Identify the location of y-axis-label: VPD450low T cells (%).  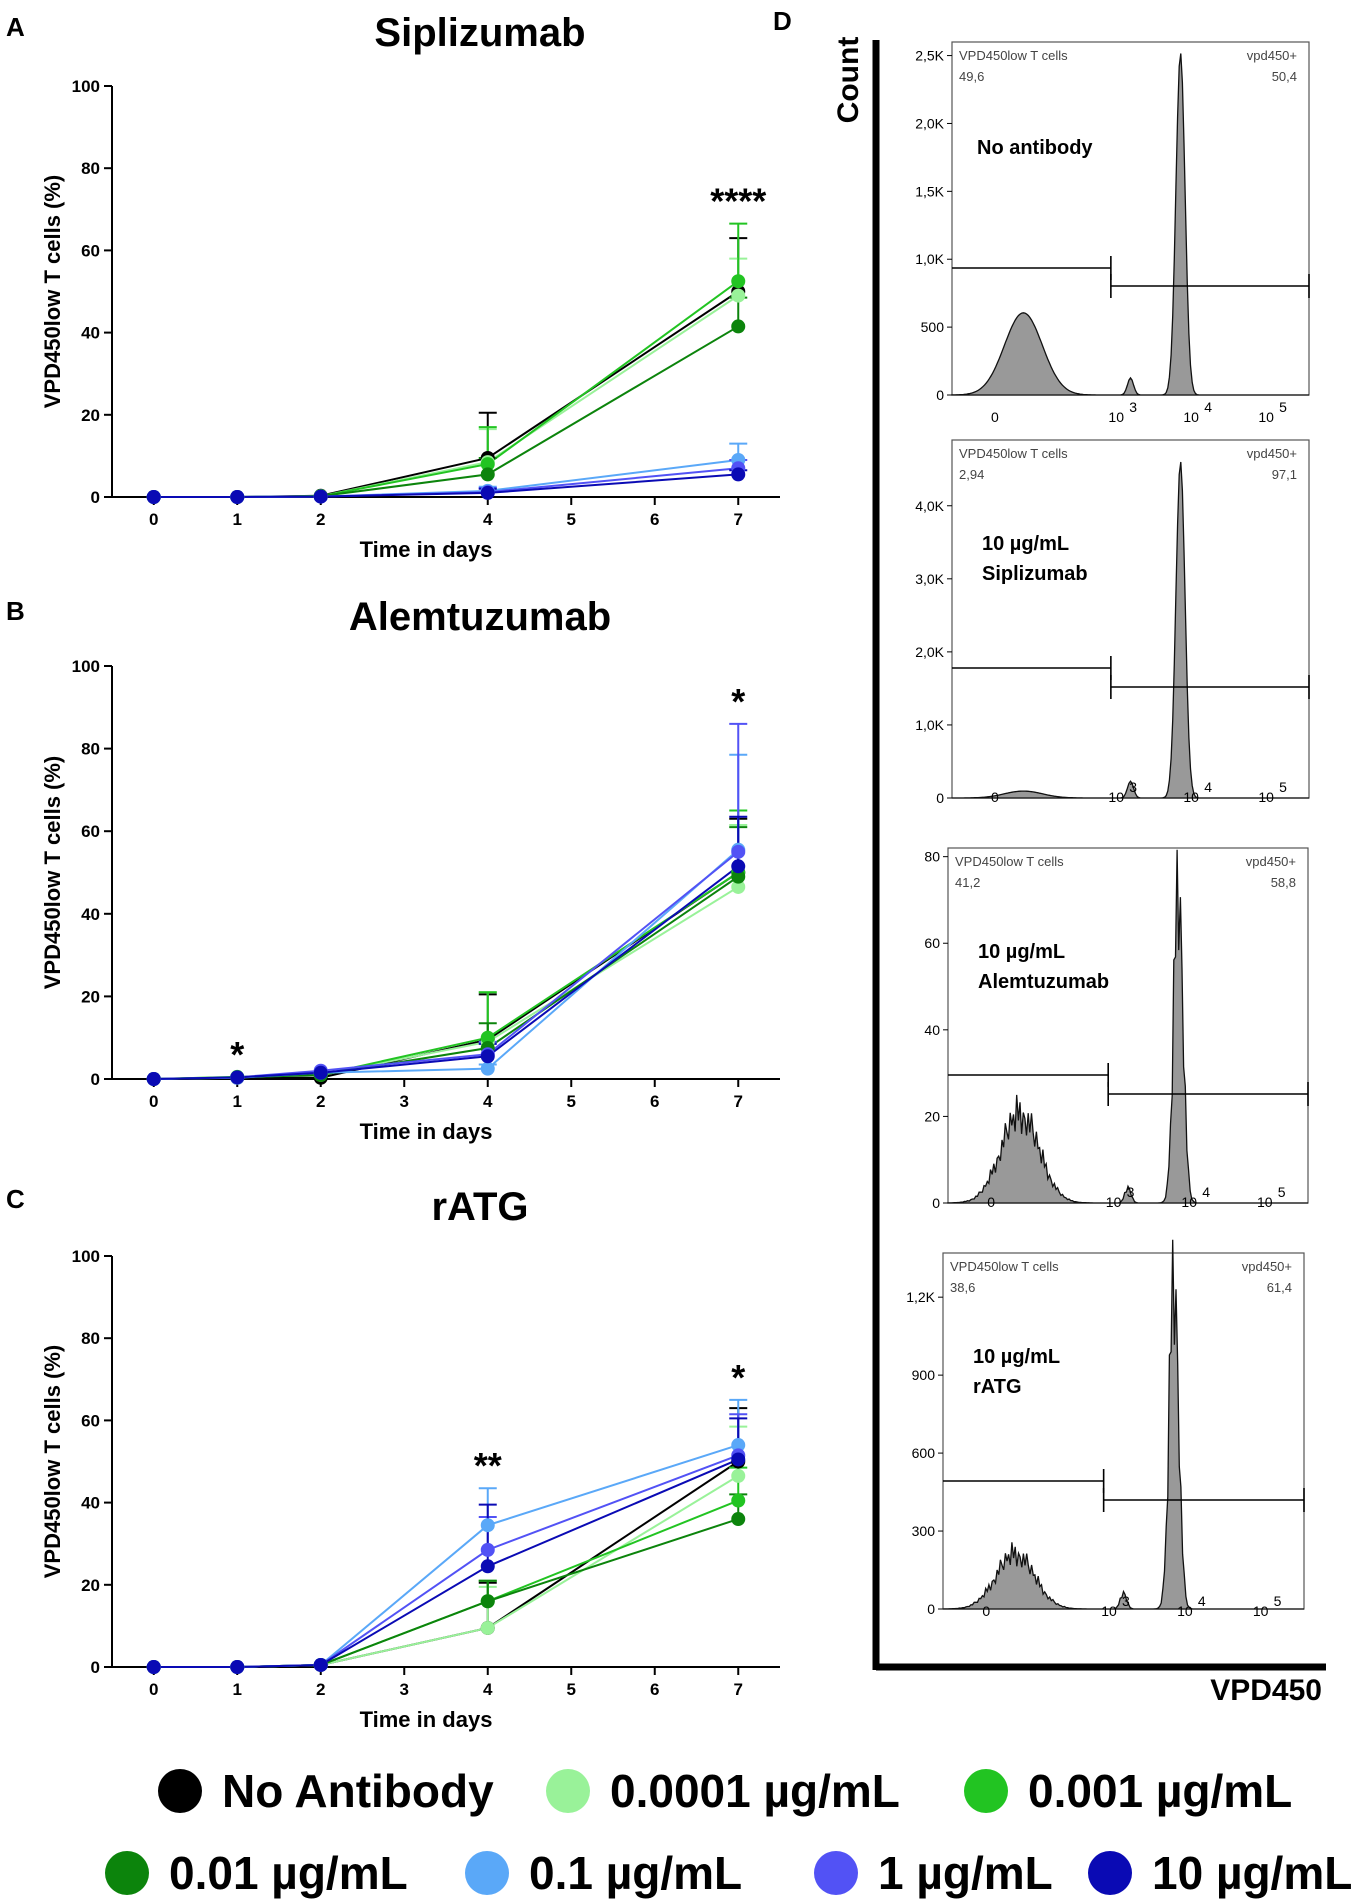
(52, 1462).